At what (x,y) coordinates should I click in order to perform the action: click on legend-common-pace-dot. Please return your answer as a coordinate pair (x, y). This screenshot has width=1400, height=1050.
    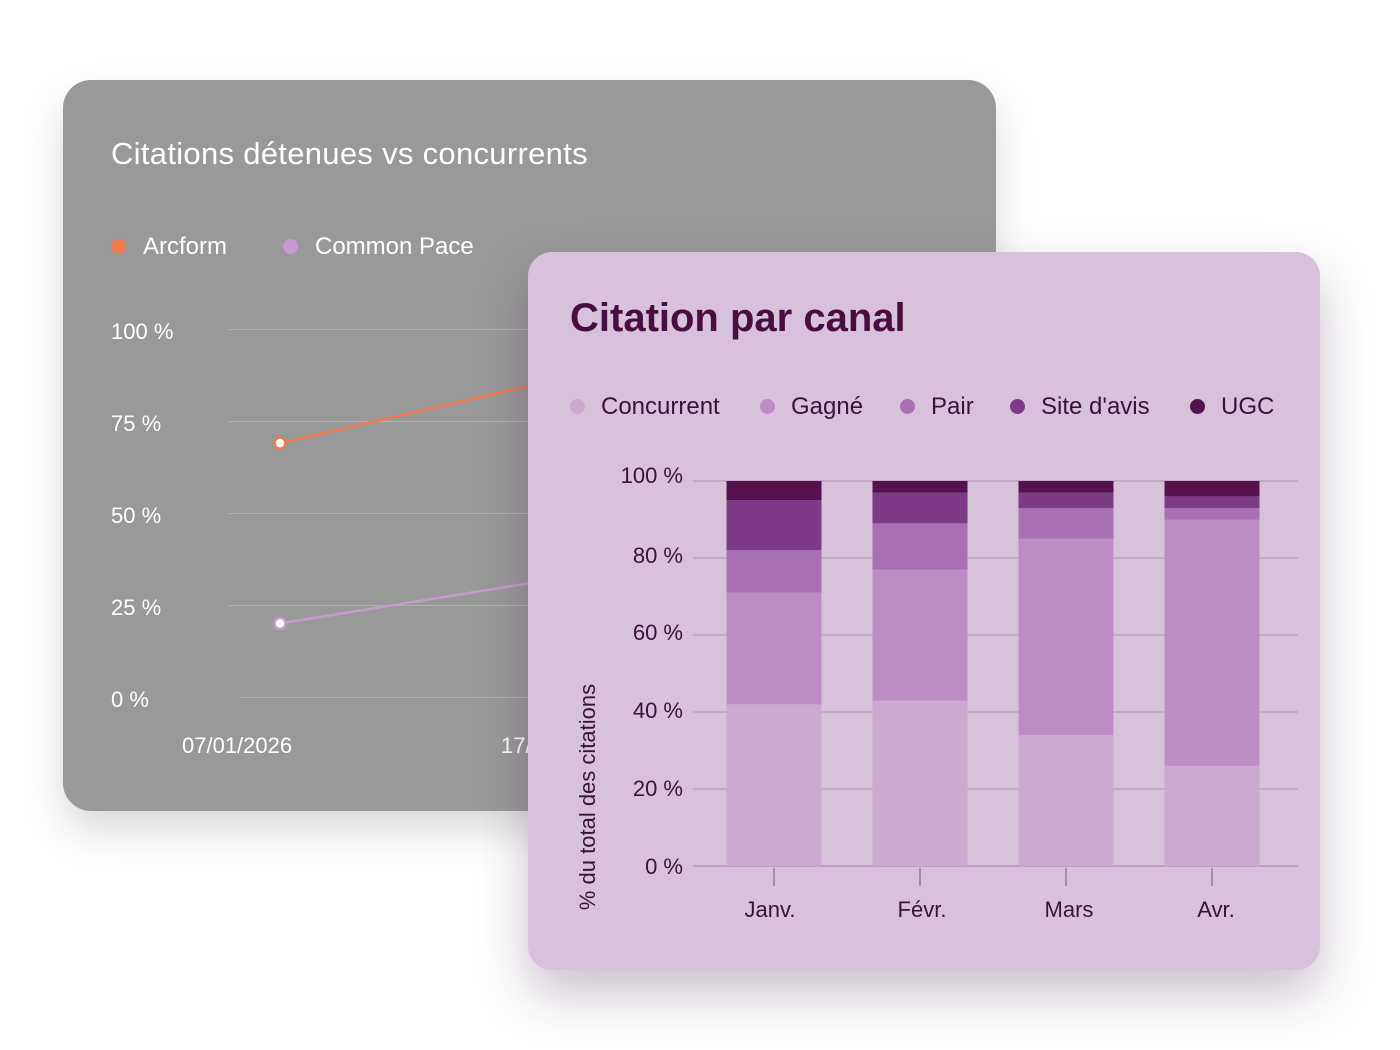
    Looking at the image, I should click on (290, 246).